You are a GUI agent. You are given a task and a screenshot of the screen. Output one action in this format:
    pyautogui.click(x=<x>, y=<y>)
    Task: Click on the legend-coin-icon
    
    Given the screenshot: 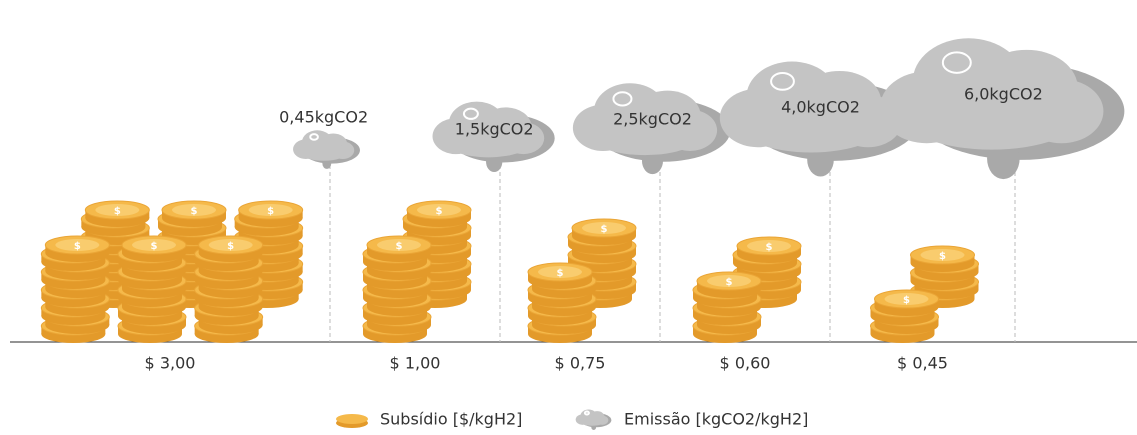 What is the action you would take?
    pyautogui.click(x=352, y=421)
    